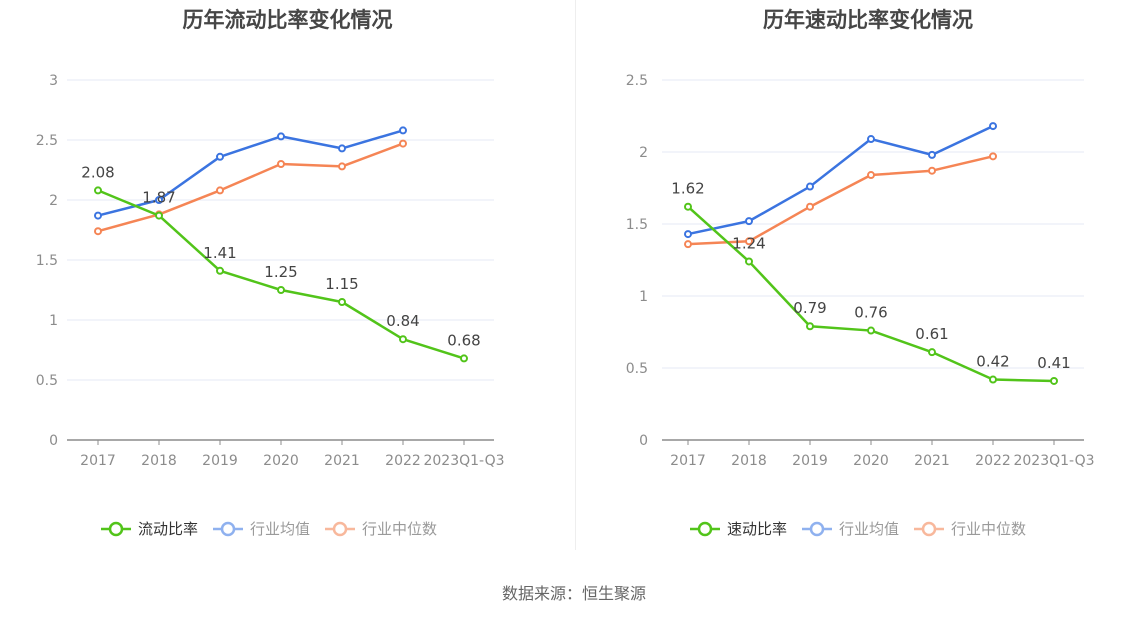 This screenshot has width=1148, height=619. Describe the element at coordinates (575, 275) in the screenshot. I see `chart-divider` at that location.